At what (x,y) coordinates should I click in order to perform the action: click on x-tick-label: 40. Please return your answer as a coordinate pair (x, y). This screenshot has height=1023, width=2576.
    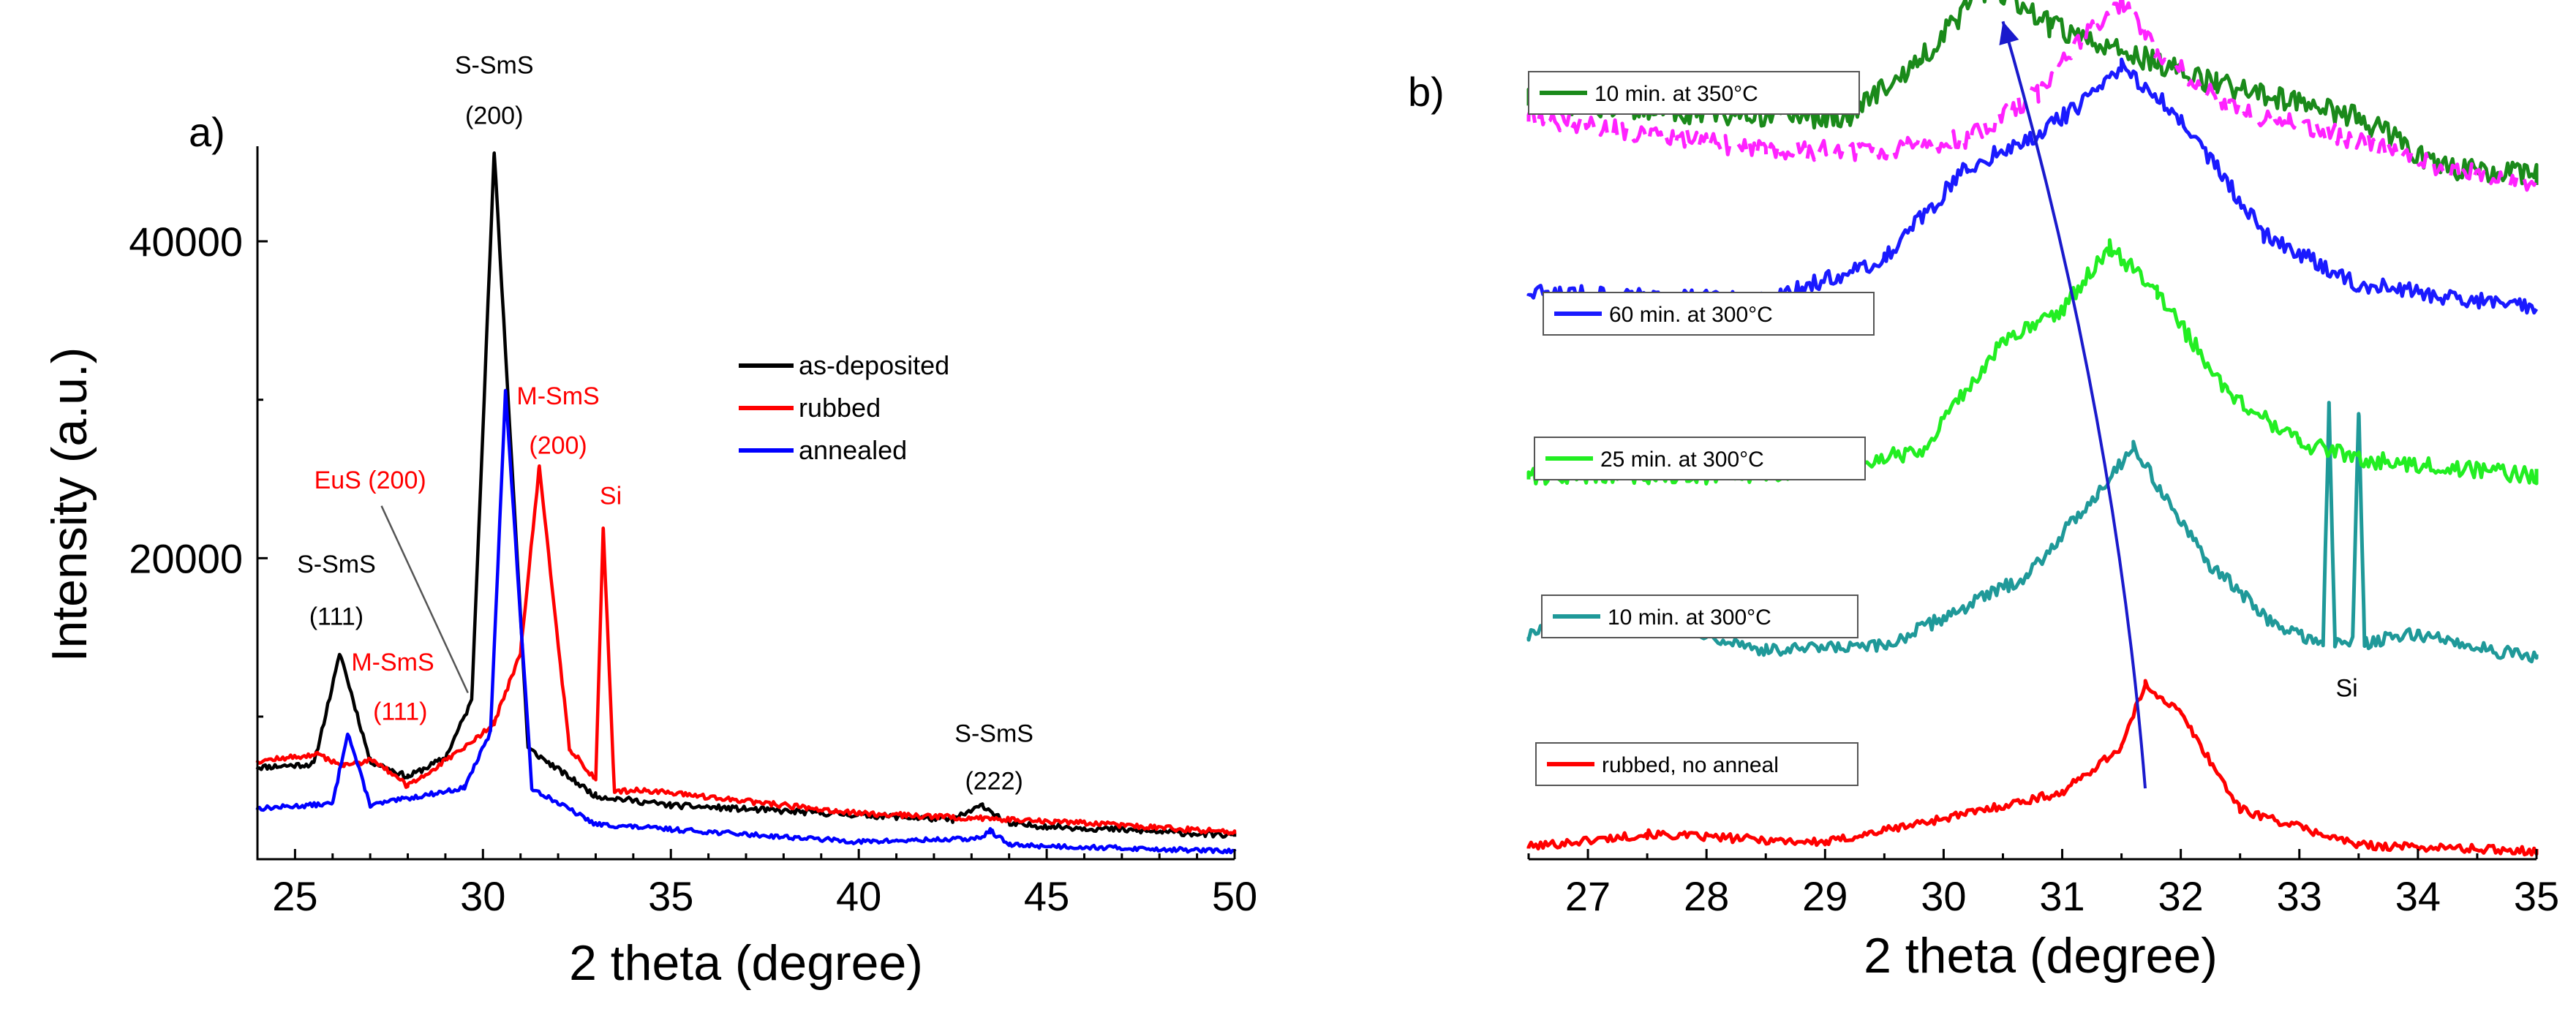
    Looking at the image, I should click on (858, 896).